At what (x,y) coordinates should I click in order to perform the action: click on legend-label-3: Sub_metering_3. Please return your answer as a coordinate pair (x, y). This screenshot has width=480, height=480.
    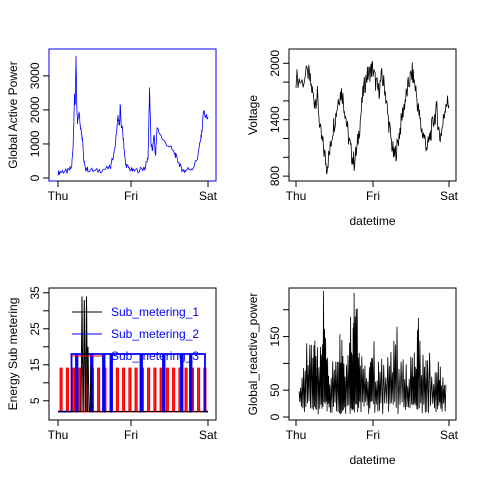
    Looking at the image, I should click on (155, 356).